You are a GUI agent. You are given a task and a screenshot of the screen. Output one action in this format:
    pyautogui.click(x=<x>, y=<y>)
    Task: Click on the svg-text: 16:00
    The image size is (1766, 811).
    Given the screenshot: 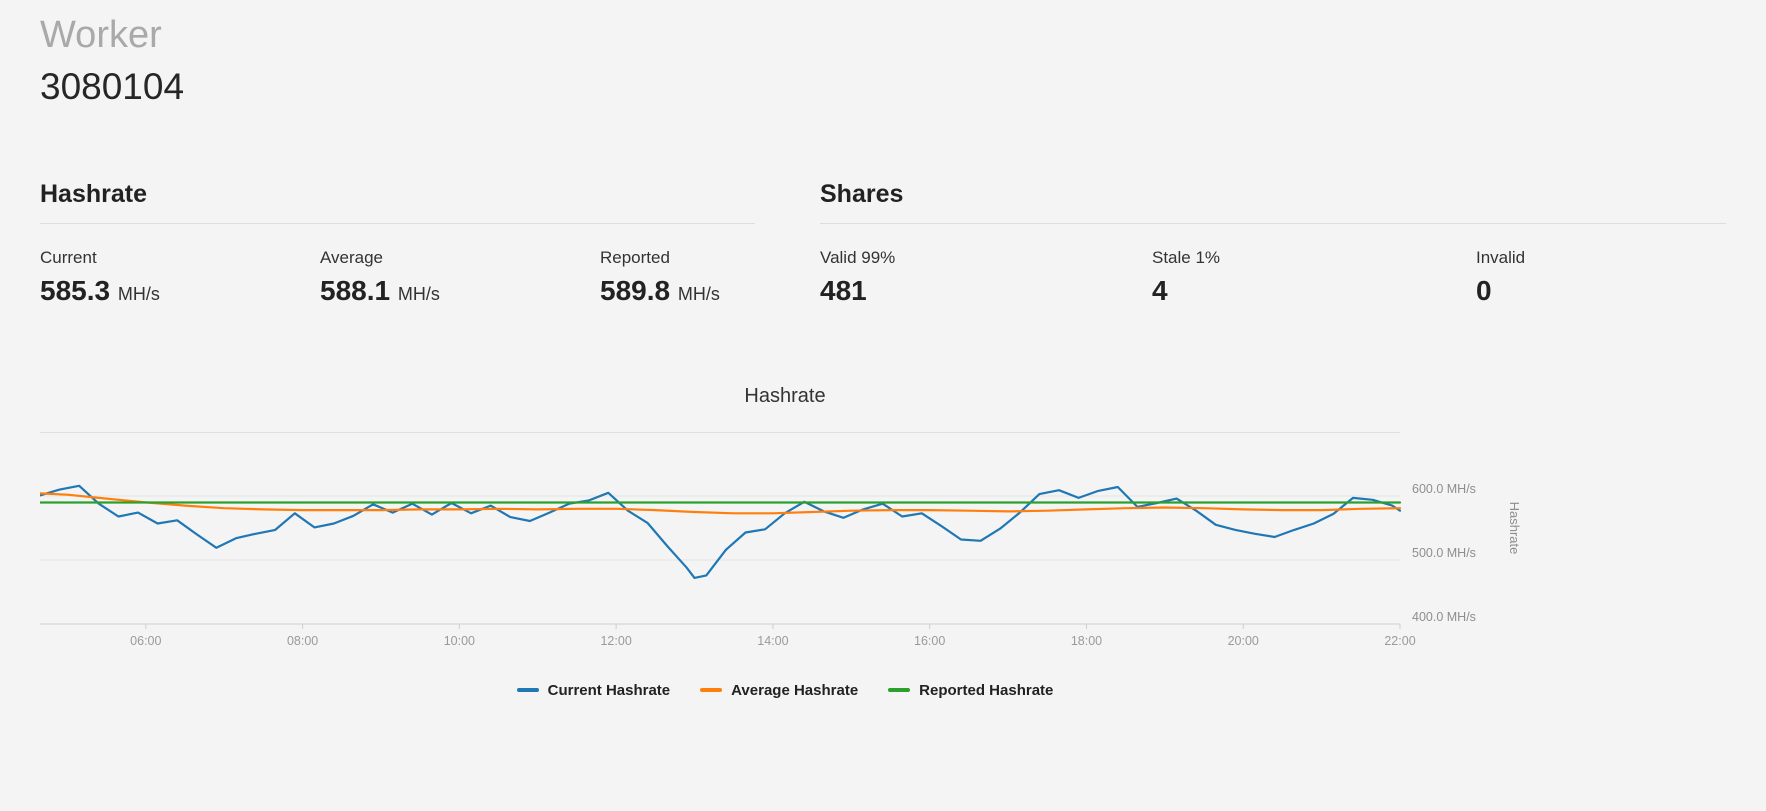 What is the action you would take?
    pyautogui.click(x=929, y=641)
    